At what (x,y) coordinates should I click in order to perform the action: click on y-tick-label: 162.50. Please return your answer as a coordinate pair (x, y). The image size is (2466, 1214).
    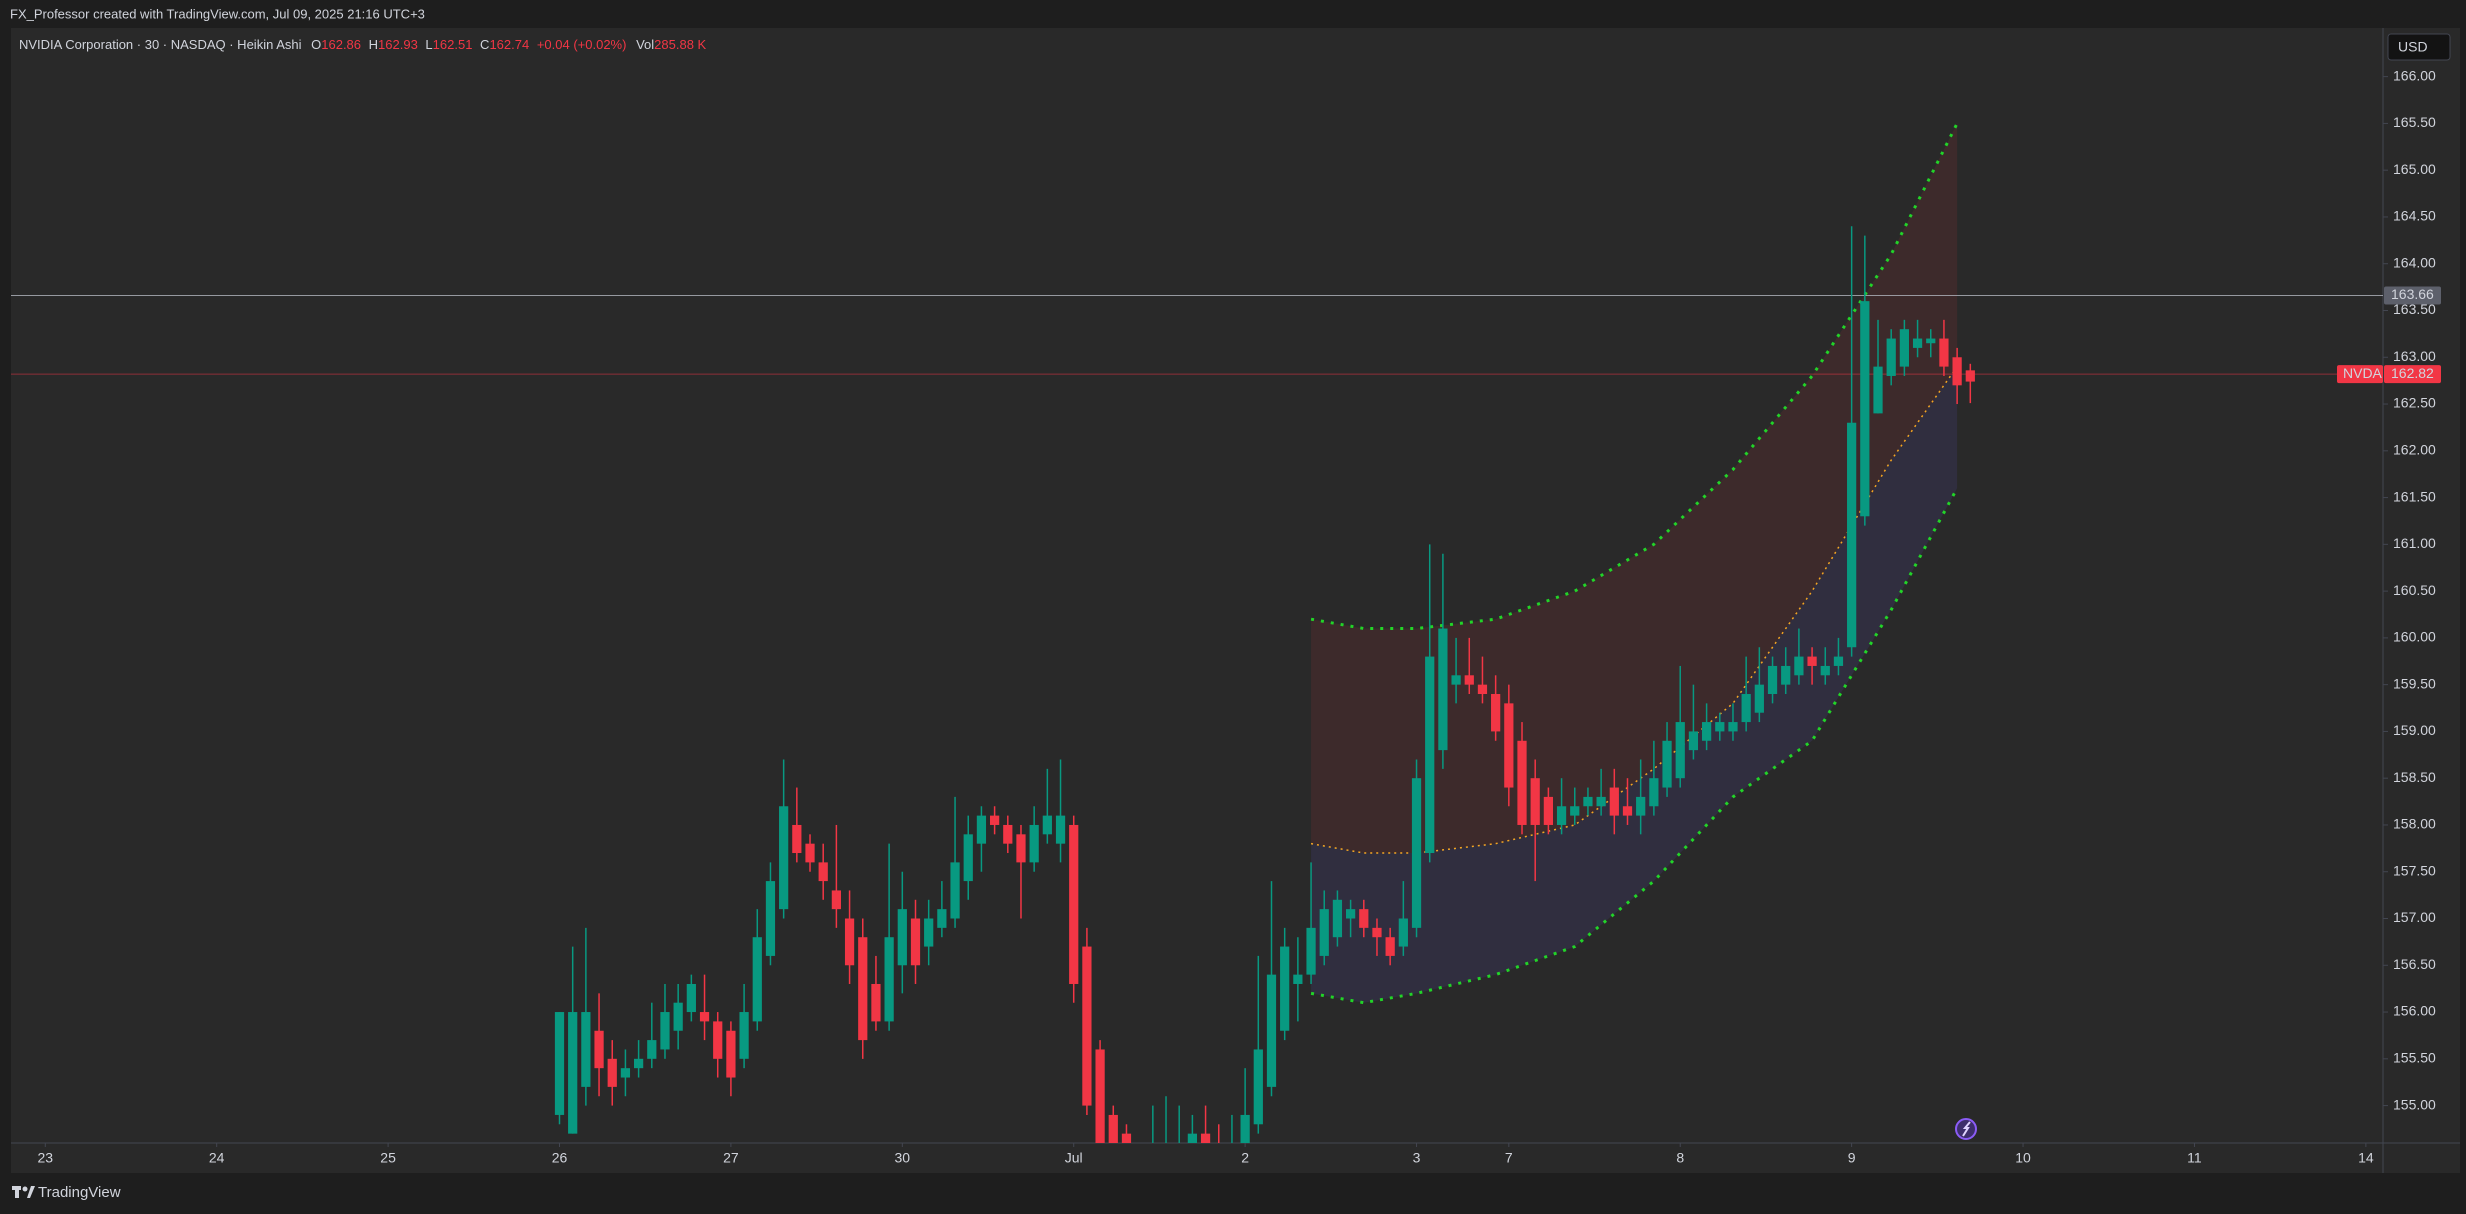
    Looking at the image, I should click on (2414, 403).